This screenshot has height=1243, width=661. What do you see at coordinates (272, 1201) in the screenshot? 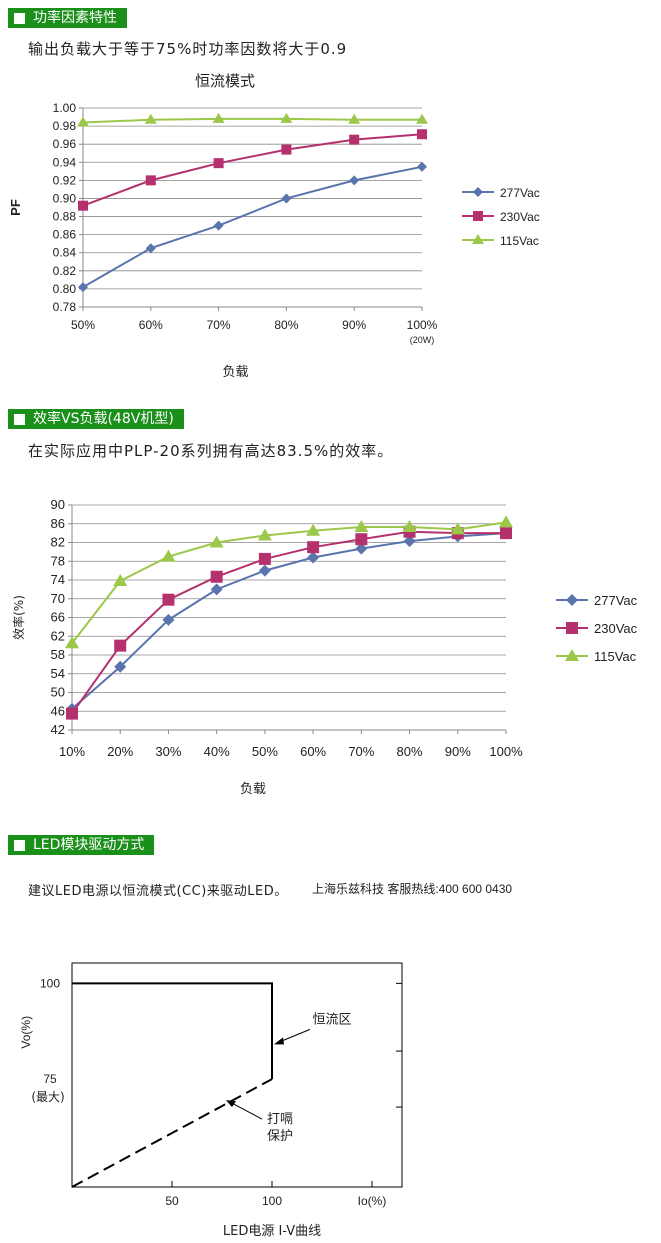
I see `x-tick-label: 100` at bounding box center [272, 1201].